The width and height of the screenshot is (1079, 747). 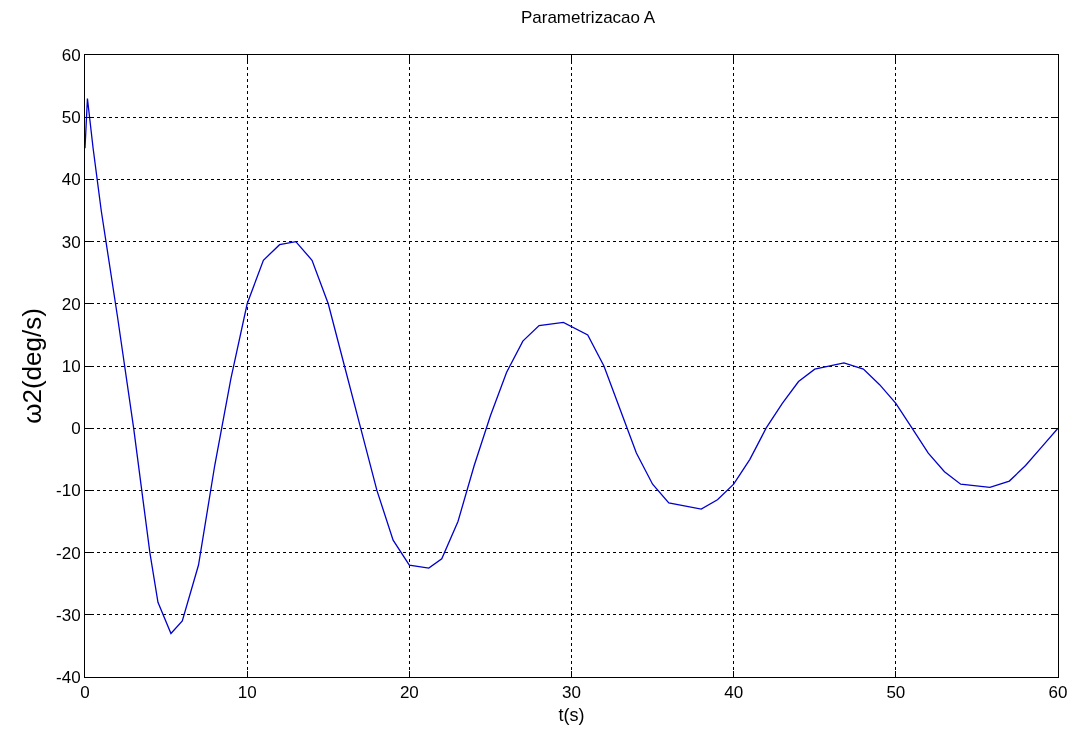 I want to click on x-tick-label: 60, so click(x=1058, y=693).